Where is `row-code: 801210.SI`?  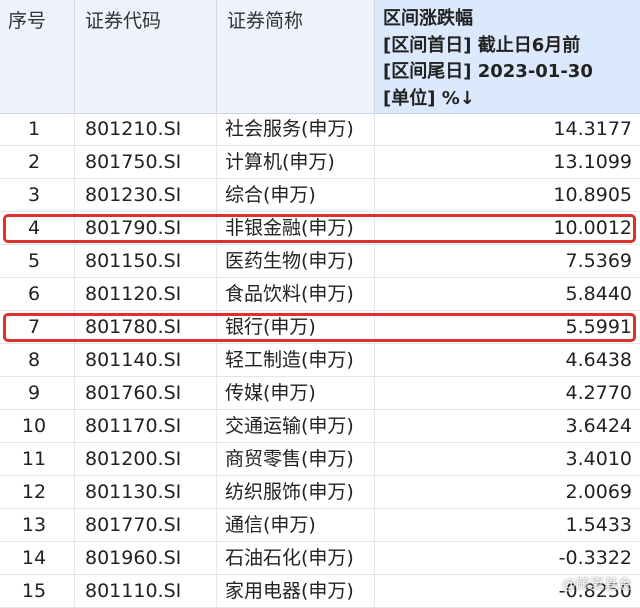
row-code: 801210.SI is located at coordinates (146, 129).